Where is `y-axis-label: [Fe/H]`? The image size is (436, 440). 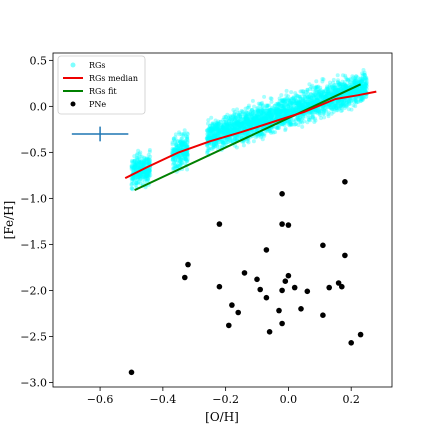
y-axis-label: [Fe/H] is located at coordinates (9, 220).